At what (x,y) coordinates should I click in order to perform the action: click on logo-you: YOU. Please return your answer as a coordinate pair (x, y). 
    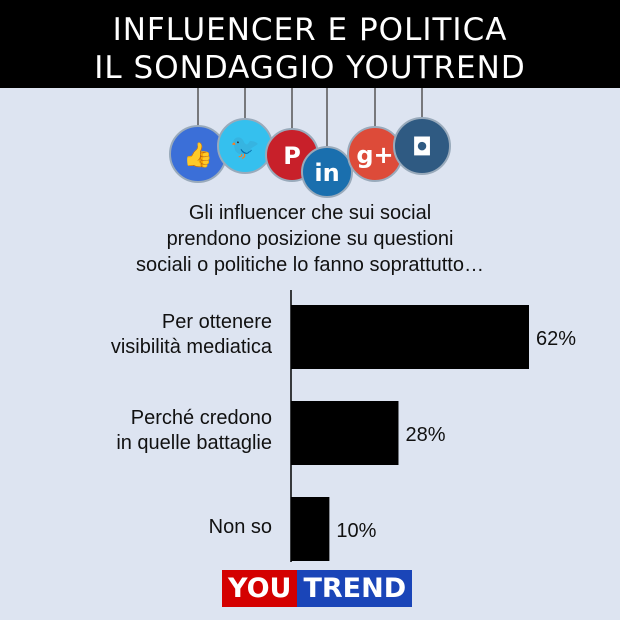
    Looking at the image, I should click on (260, 588).